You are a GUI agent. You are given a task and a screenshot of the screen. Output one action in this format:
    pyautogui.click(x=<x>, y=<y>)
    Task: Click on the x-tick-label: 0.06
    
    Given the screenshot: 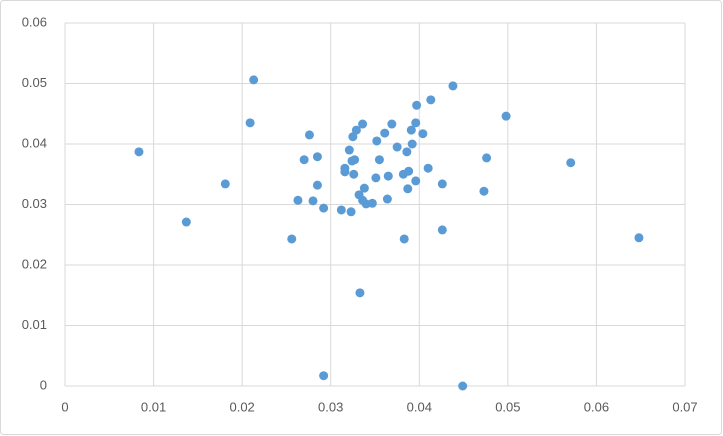 What is the action you would take?
    pyautogui.click(x=596, y=406)
    